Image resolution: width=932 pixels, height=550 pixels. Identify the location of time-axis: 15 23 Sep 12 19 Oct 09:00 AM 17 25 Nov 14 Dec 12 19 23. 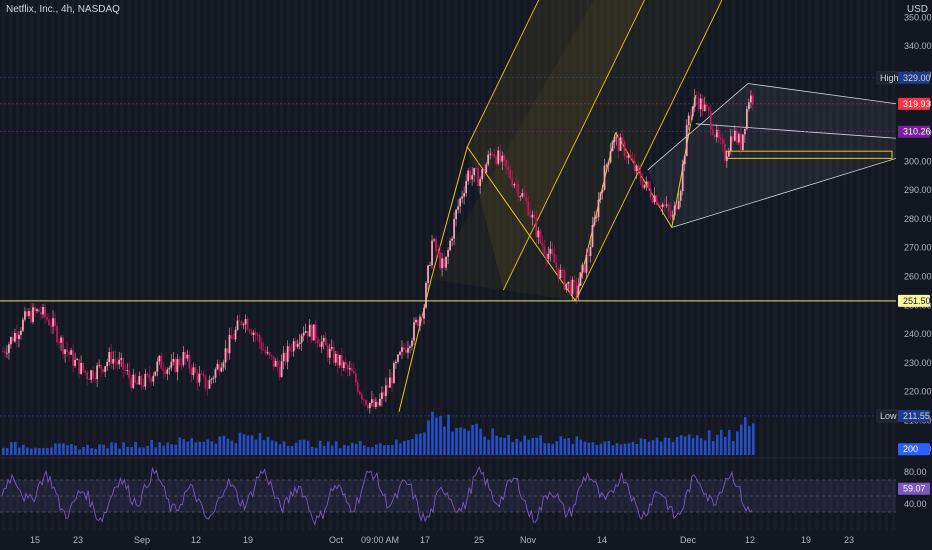
(442, 540).